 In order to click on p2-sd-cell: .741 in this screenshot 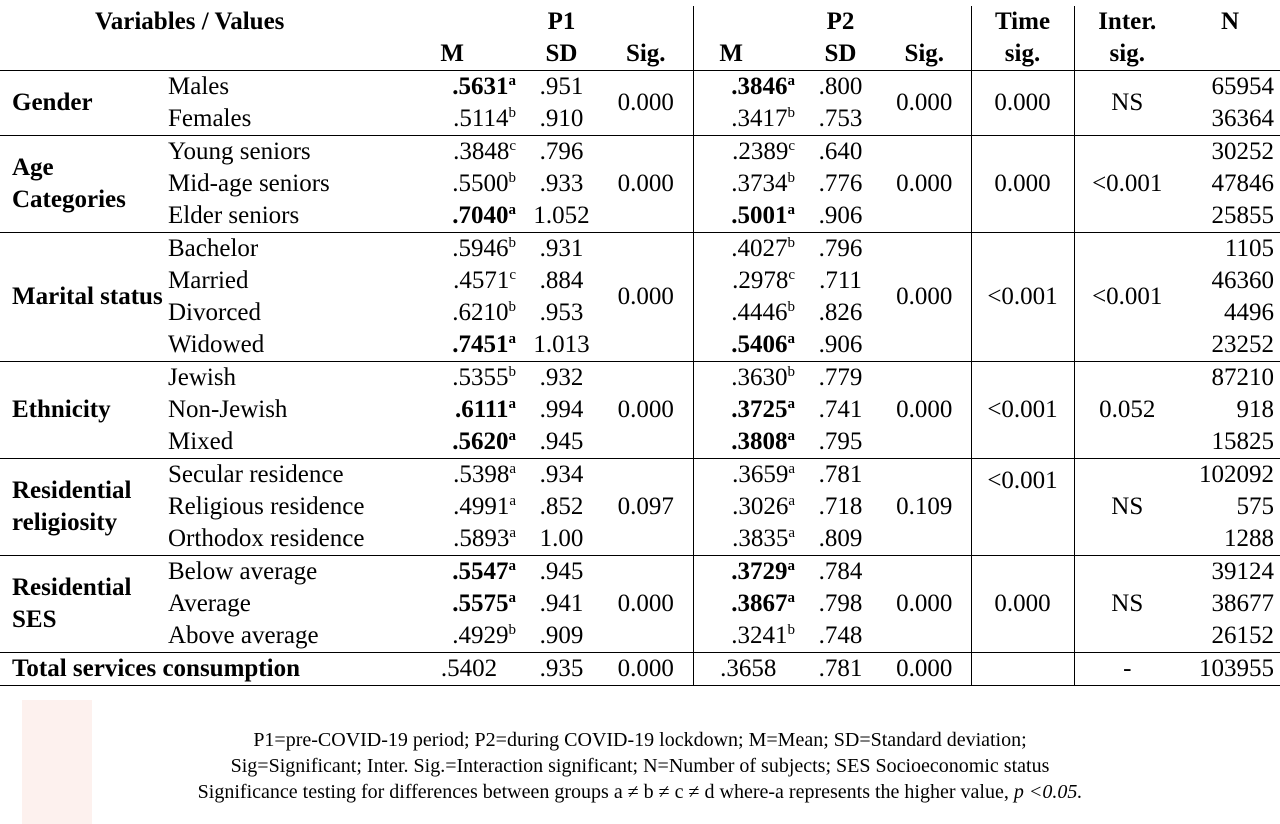, I will do `click(840, 409)`.